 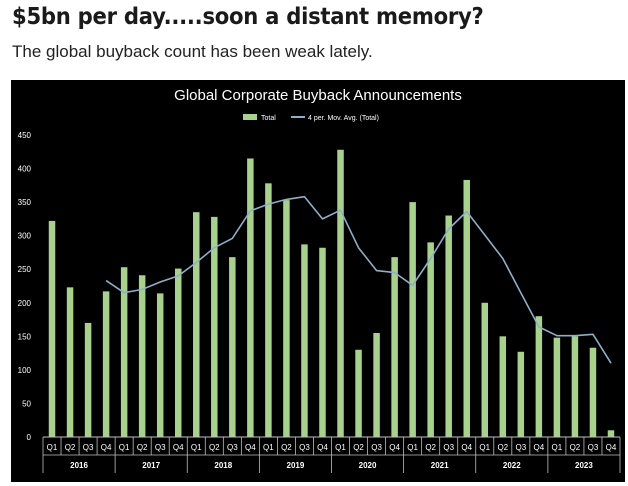 What do you see at coordinates (25, 202) in the screenshot?
I see `y-tick-label: 350` at bounding box center [25, 202].